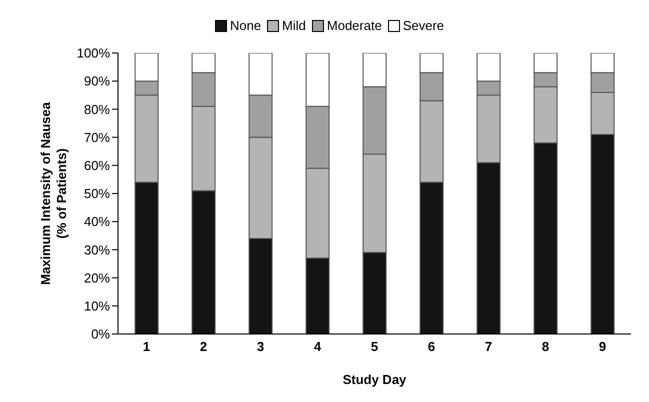 The width and height of the screenshot is (649, 402). I want to click on x-axis-title: Study Day, so click(375, 379).